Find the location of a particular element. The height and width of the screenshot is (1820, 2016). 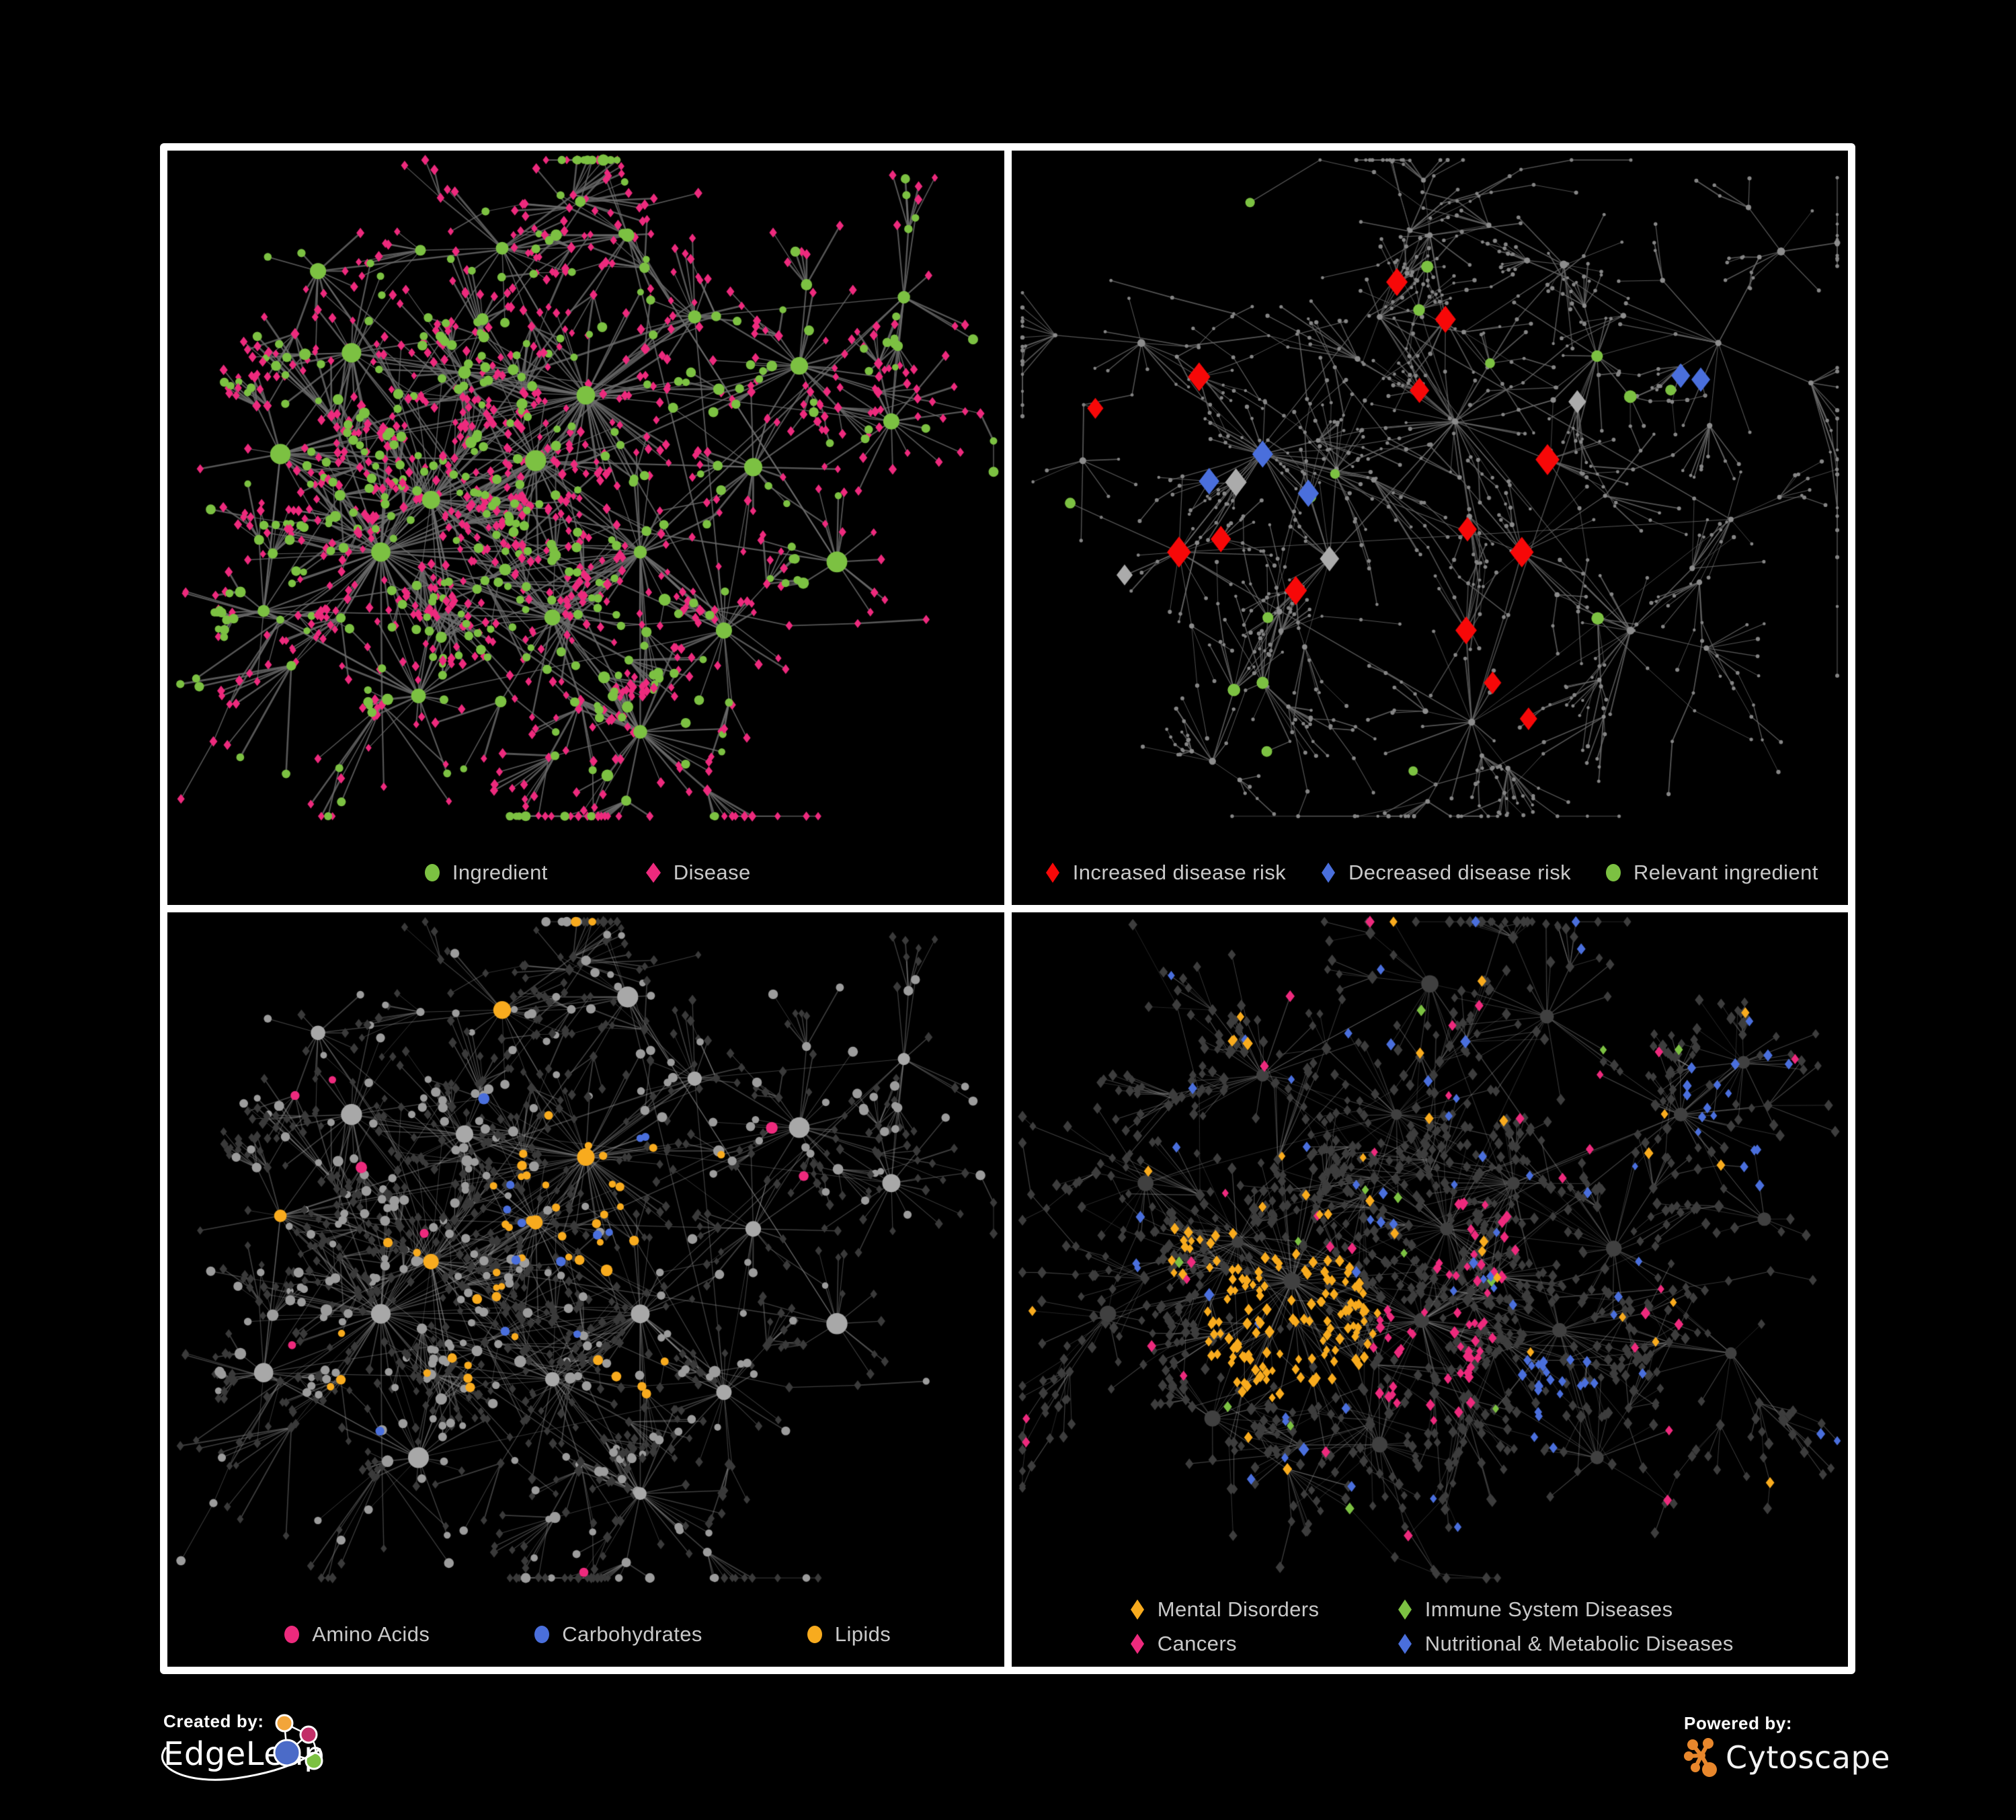

cytoscape-credit: Powered by: Cytosc is located at coordinates (1791, 1753).